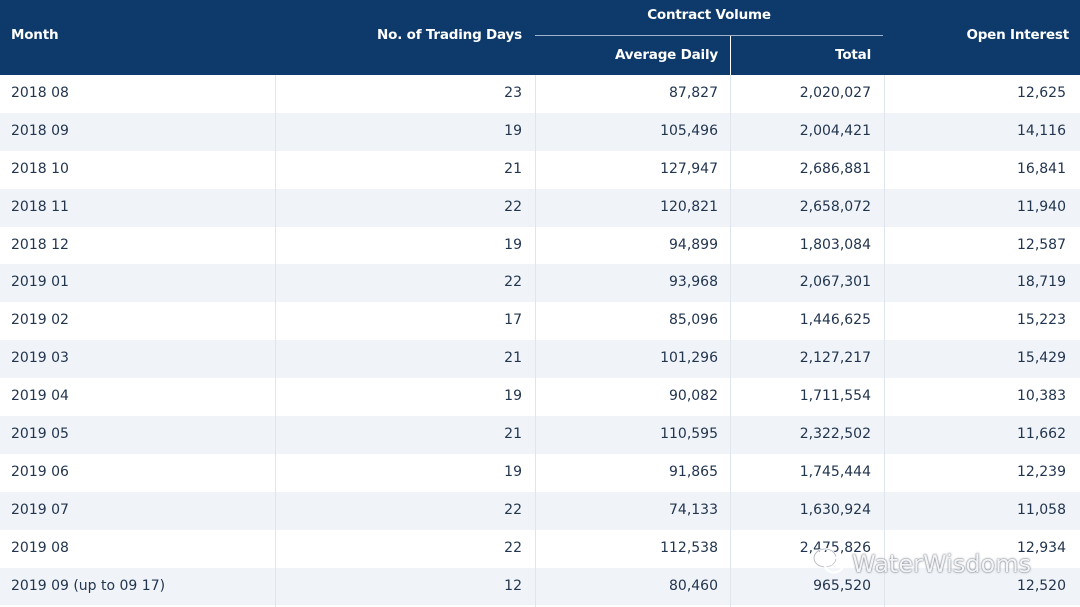 This screenshot has height=607, width=1080. I want to click on table-row: 2018 08 23 87,827 2,020,027 12,625, so click(540, 94).